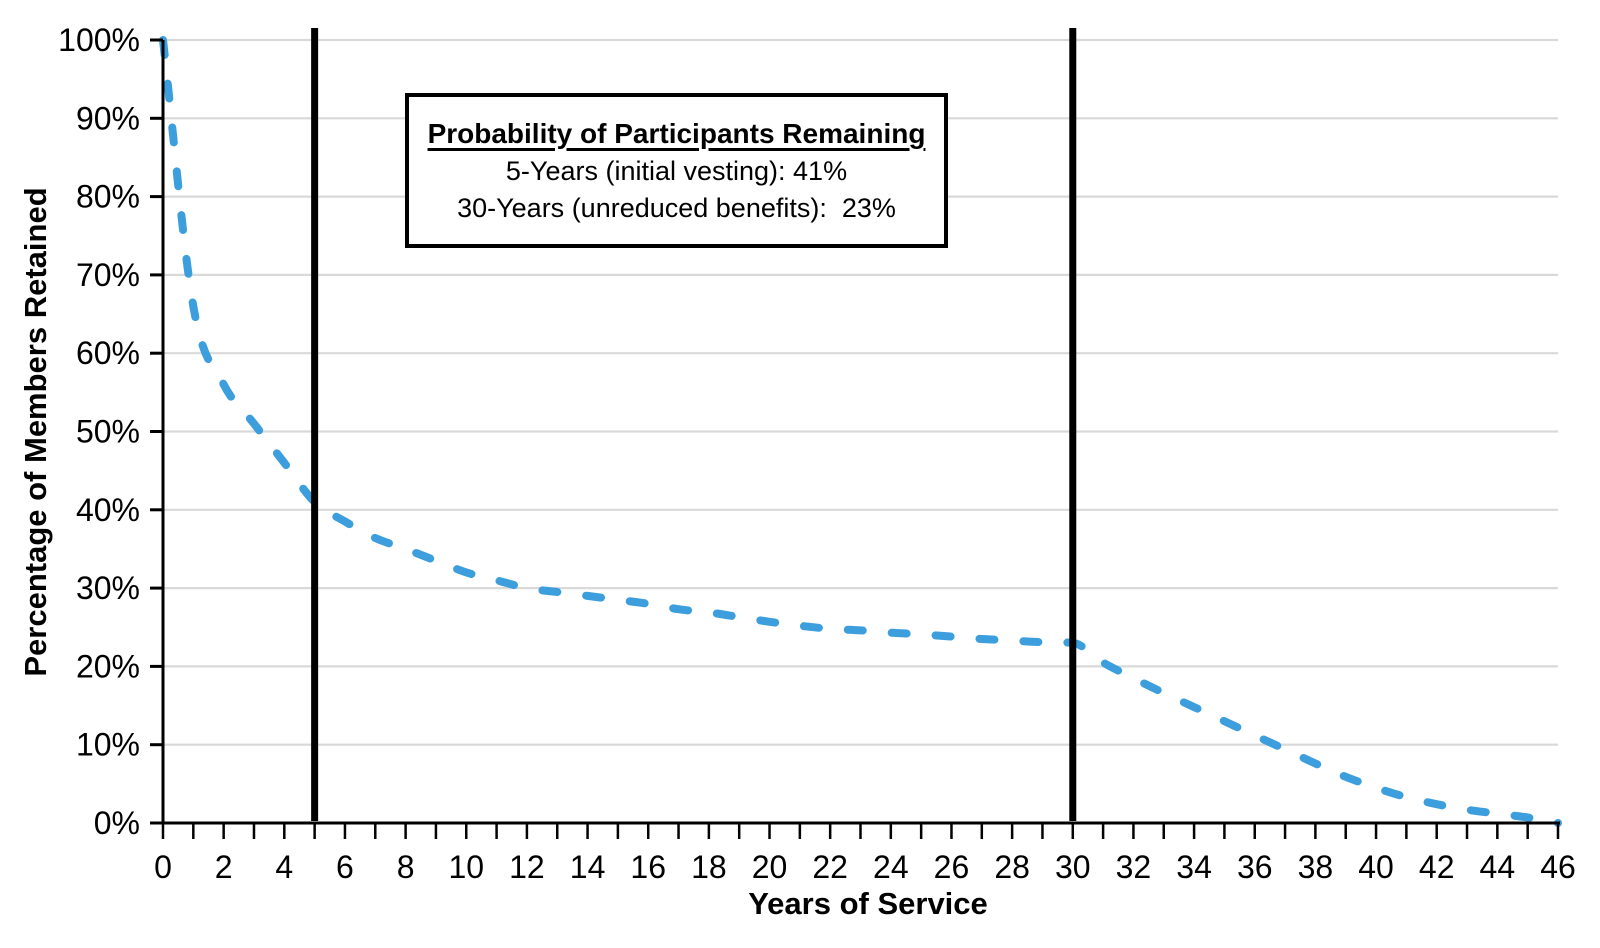  What do you see at coordinates (1194, 867) in the screenshot?
I see `x-tick-label: 34` at bounding box center [1194, 867].